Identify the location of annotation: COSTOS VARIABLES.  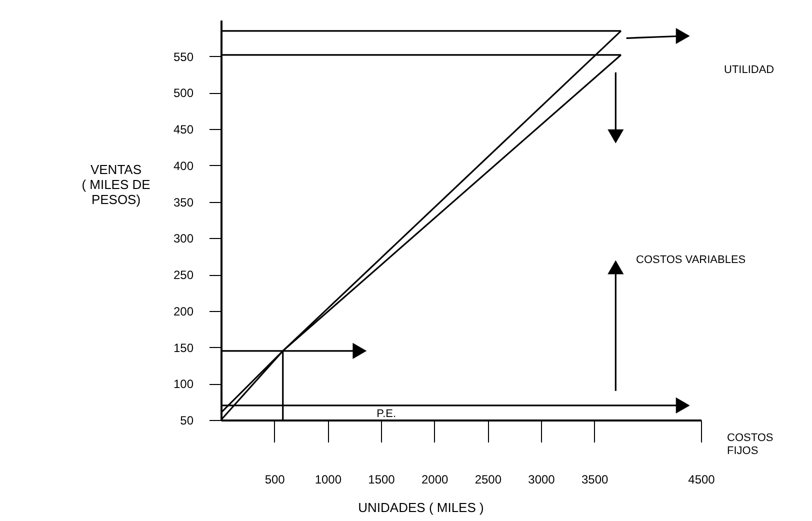
(691, 260).